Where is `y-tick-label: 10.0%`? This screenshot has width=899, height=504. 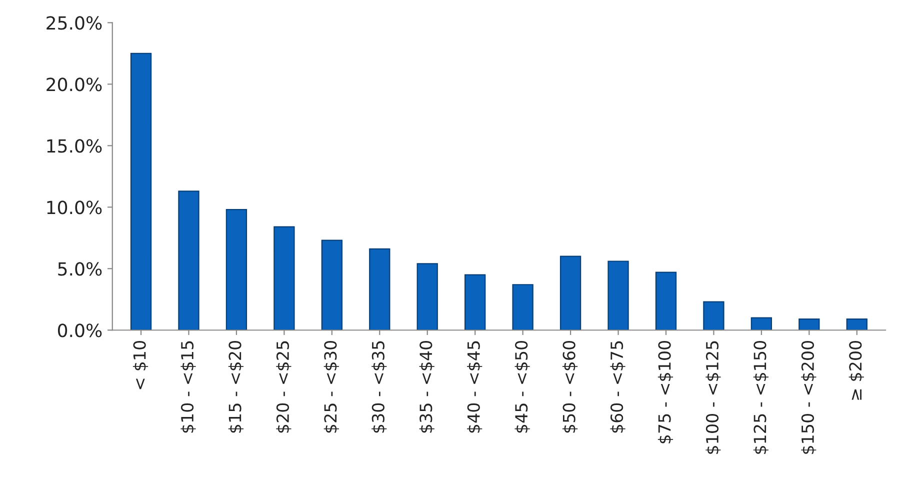 y-tick-label: 10.0% is located at coordinates (74, 207).